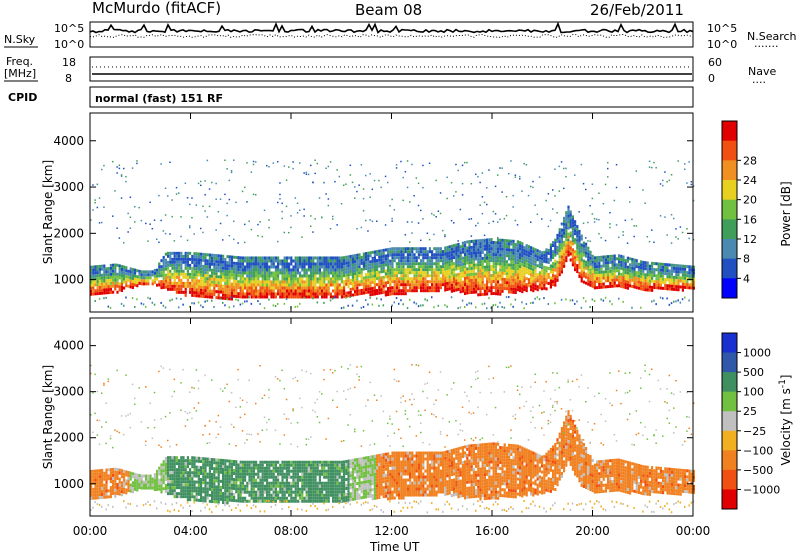  Describe the element at coordinates (190, 531) in the screenshot. I see `x-tick-label: 04:00` at that location.